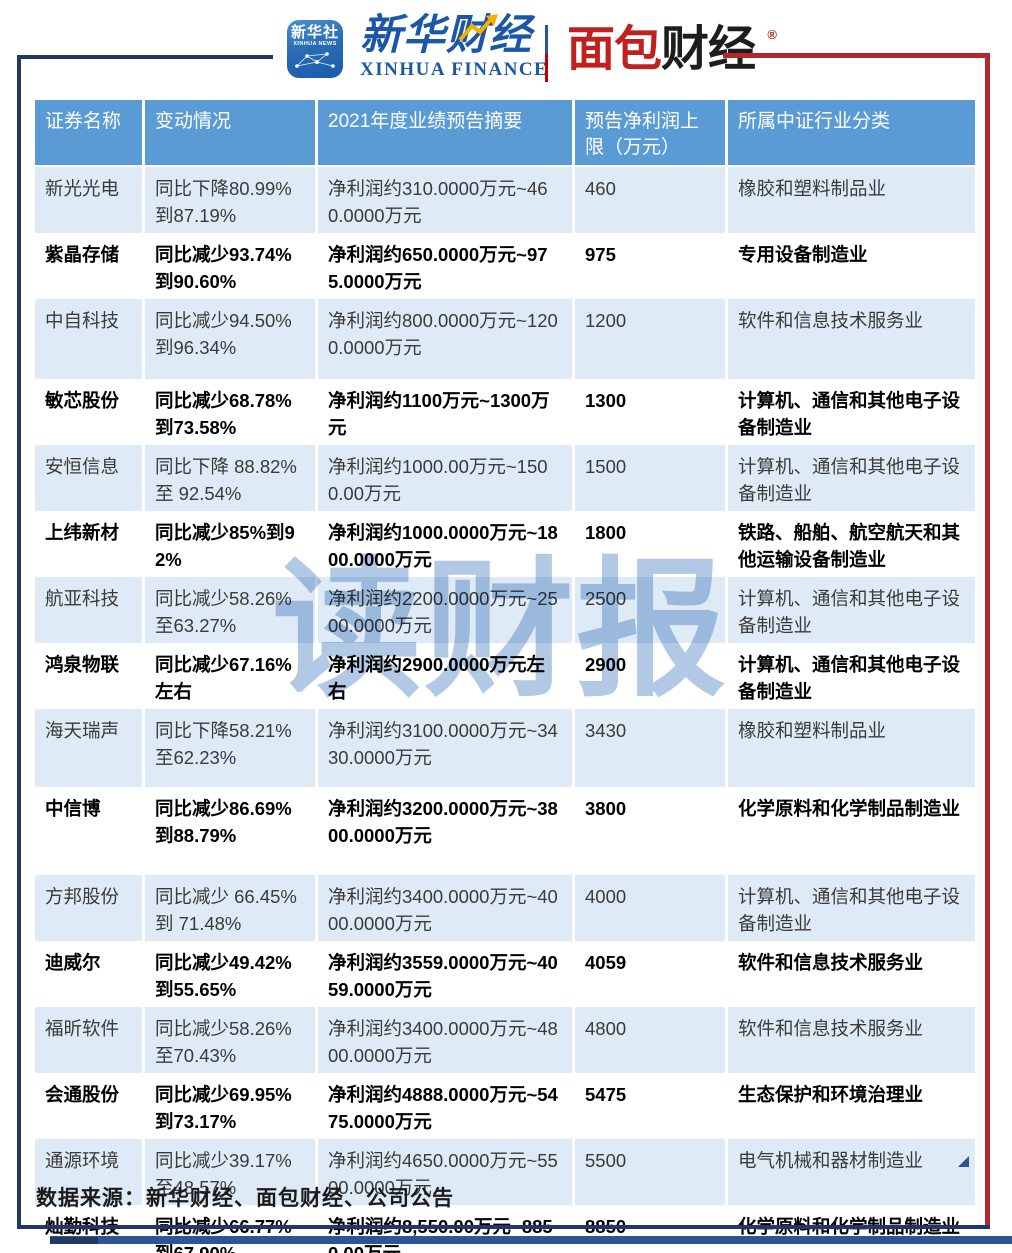 This screenshot has width=1012, height=1253. I want to click on cell-change: 同比减少 66.45%到 71.48%, so click(231, 908).